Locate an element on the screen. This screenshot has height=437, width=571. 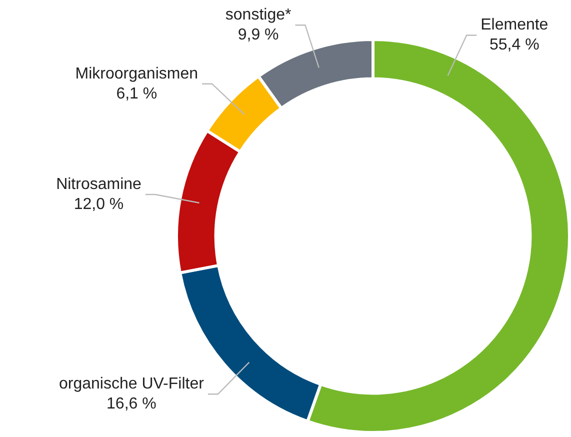
slice-label: Elemente is located at coordinates (514, 25).